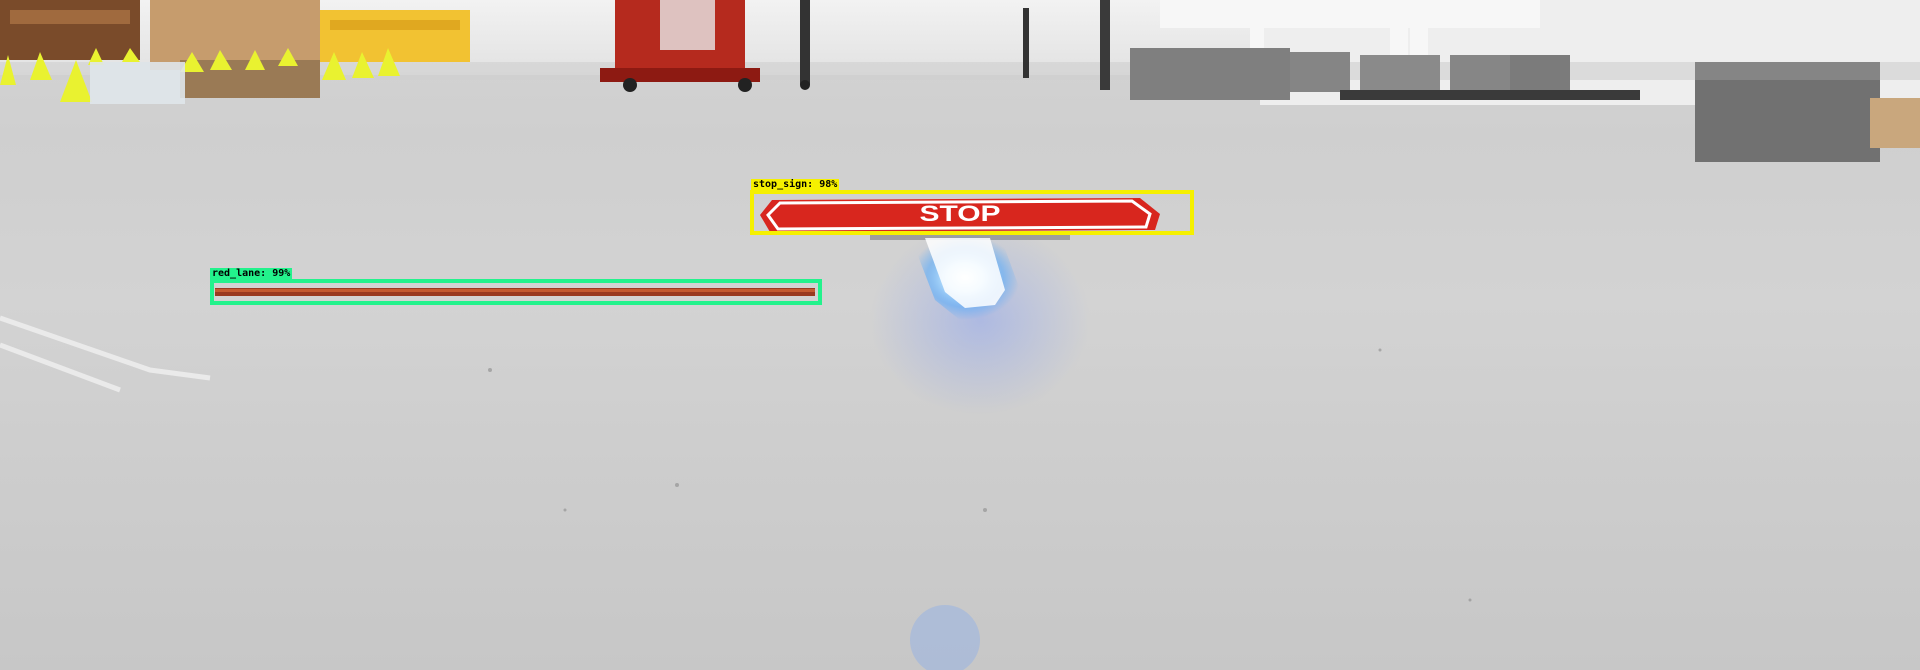 This screenshot has width=1920, height=670. What do you see at coordinates (516, 292) in the screenshot?
I see `red-lane-detection-box` at bounding box center [516, 292].